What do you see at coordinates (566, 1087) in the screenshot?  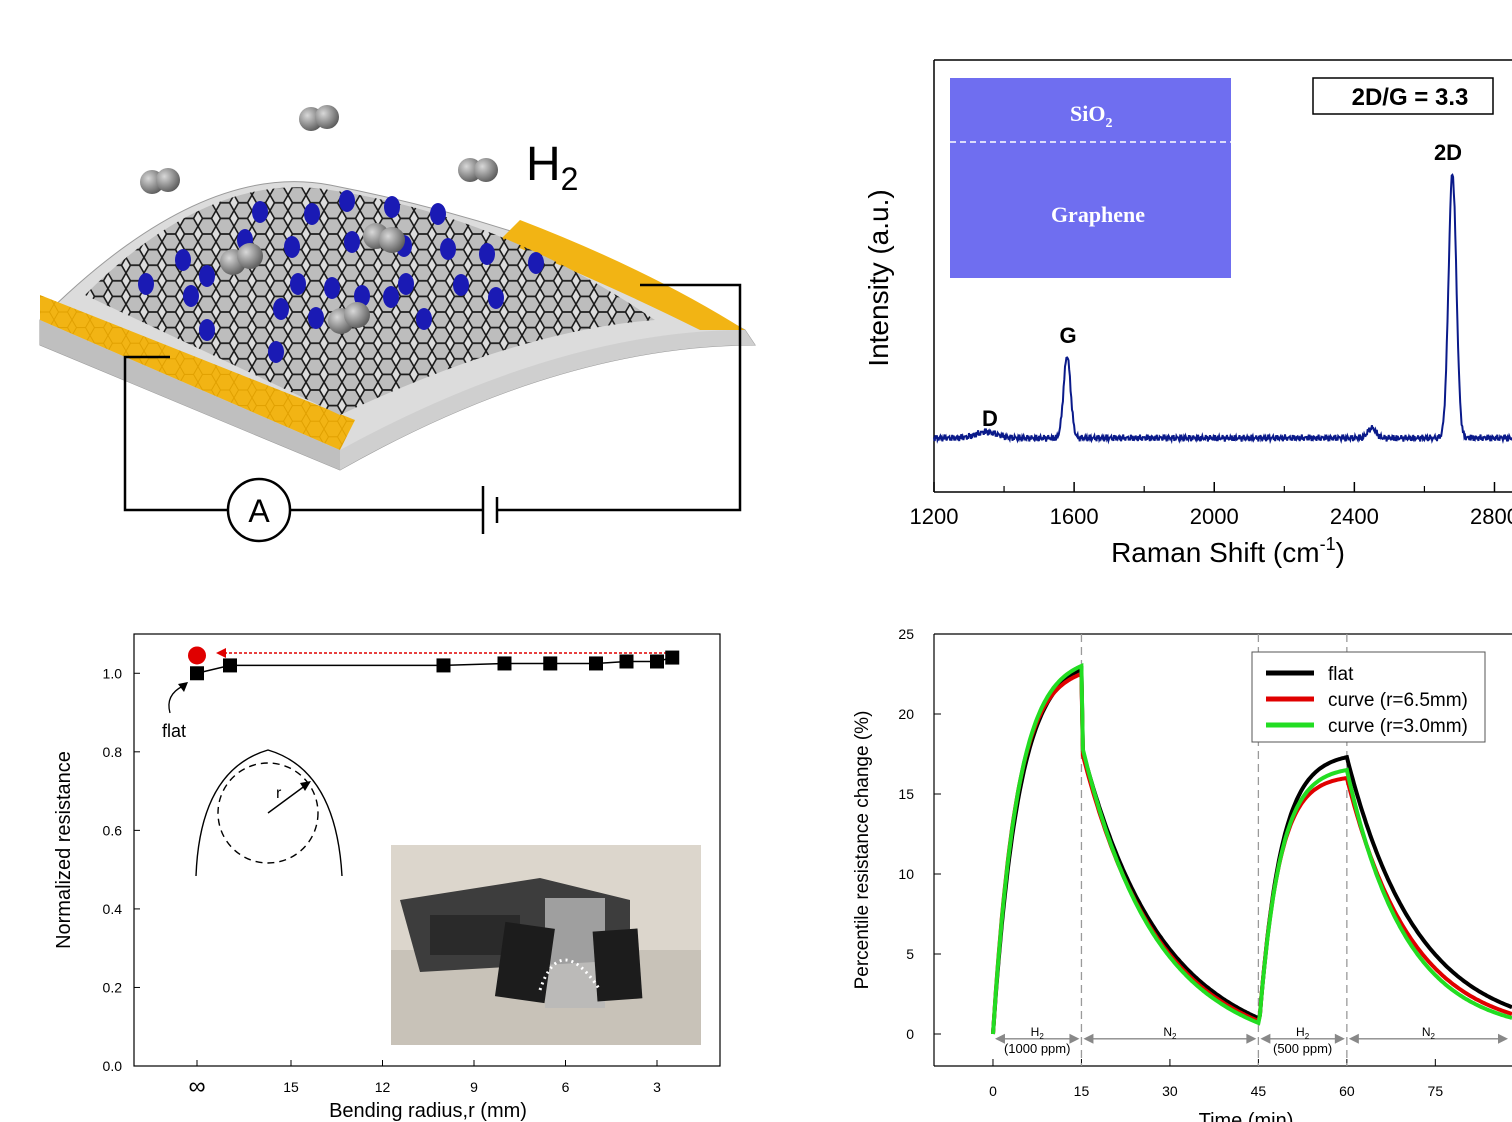 I see `bending-xtick-4: 6` at bounding box center [566, 1087].